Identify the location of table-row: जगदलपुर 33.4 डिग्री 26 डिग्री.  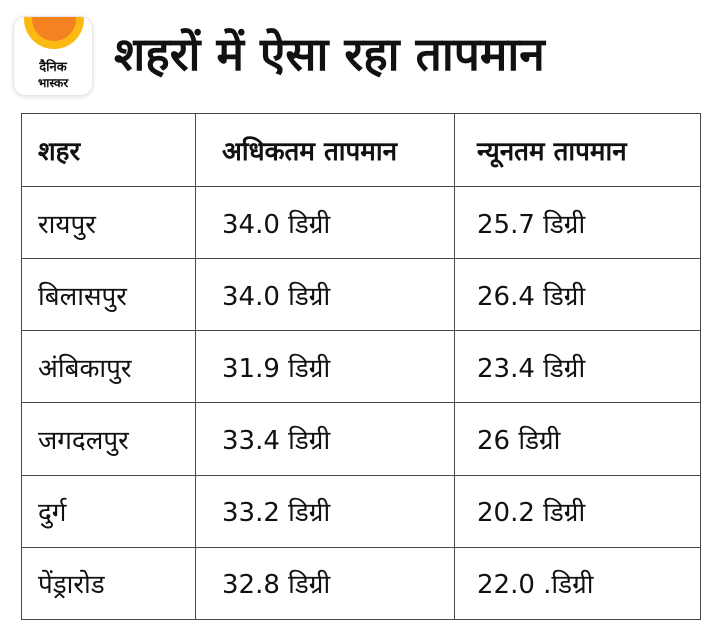
(361, 439).